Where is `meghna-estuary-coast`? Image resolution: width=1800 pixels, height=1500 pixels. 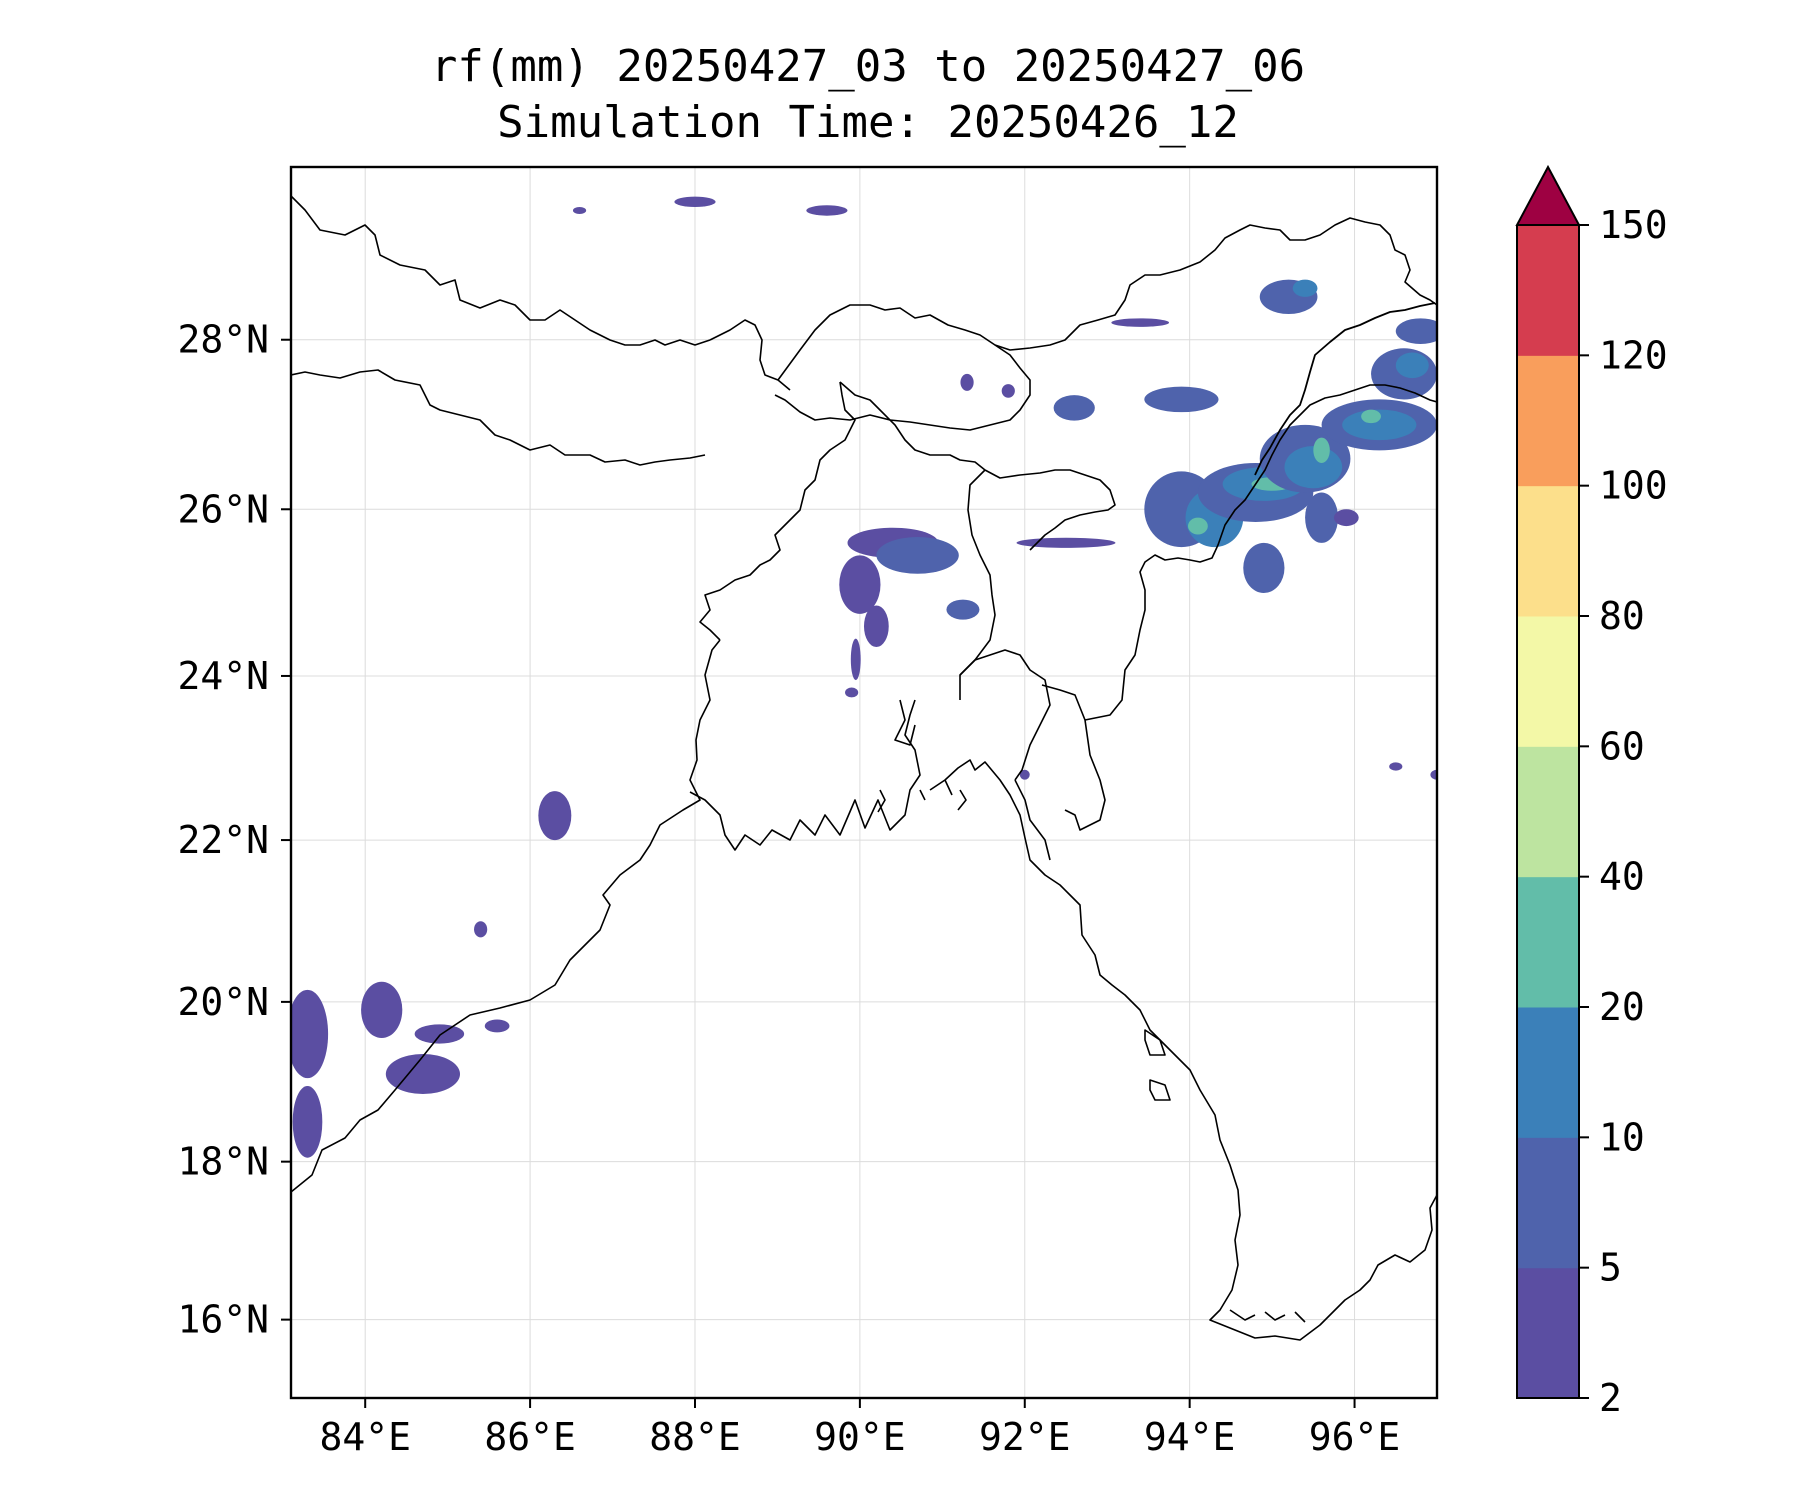
meghna-estuary-coast is located at coordinates (1183, 1050).